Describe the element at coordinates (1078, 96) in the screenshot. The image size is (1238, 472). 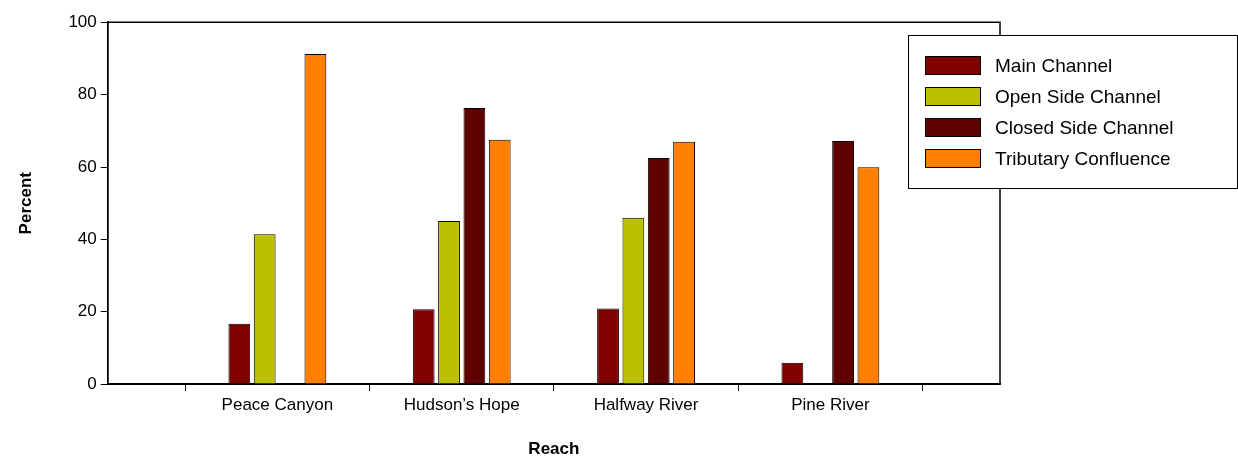
I see `legend-label: Open Side Channel` at that location.